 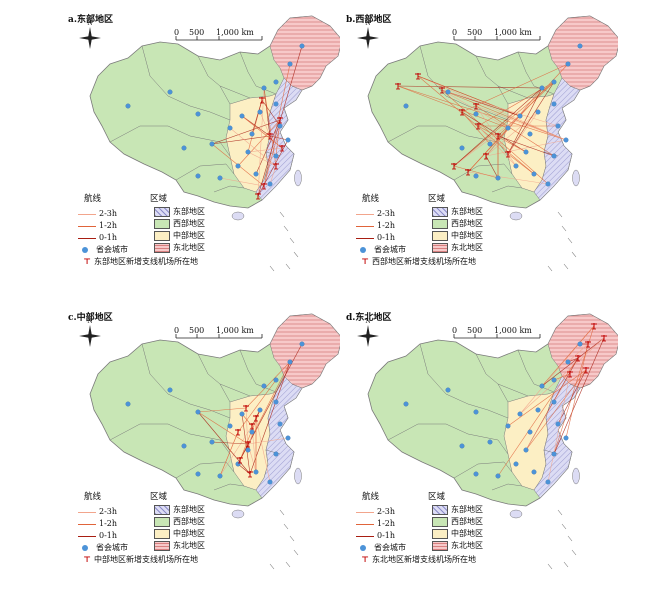 I want to click on route-legend-label: 2-3h, so click(x=386, y=213).